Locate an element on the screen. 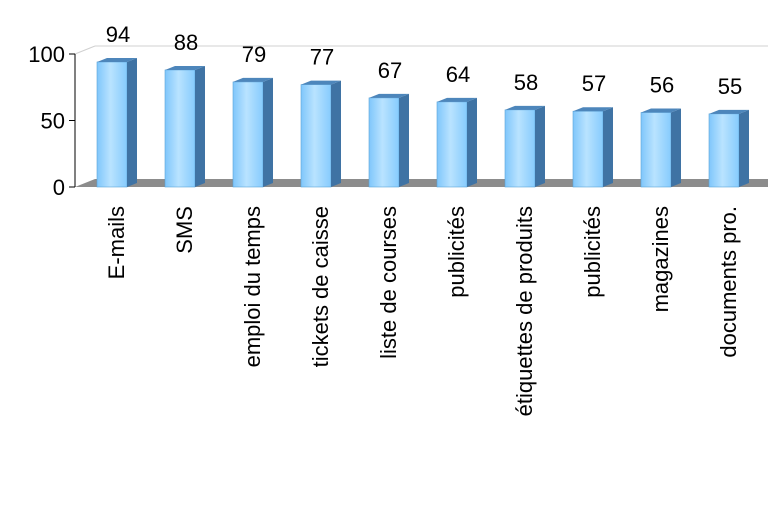 The width and height of the screenshot is (768, 506). y-tick-label: 50 is located at coordinates (53, 121).